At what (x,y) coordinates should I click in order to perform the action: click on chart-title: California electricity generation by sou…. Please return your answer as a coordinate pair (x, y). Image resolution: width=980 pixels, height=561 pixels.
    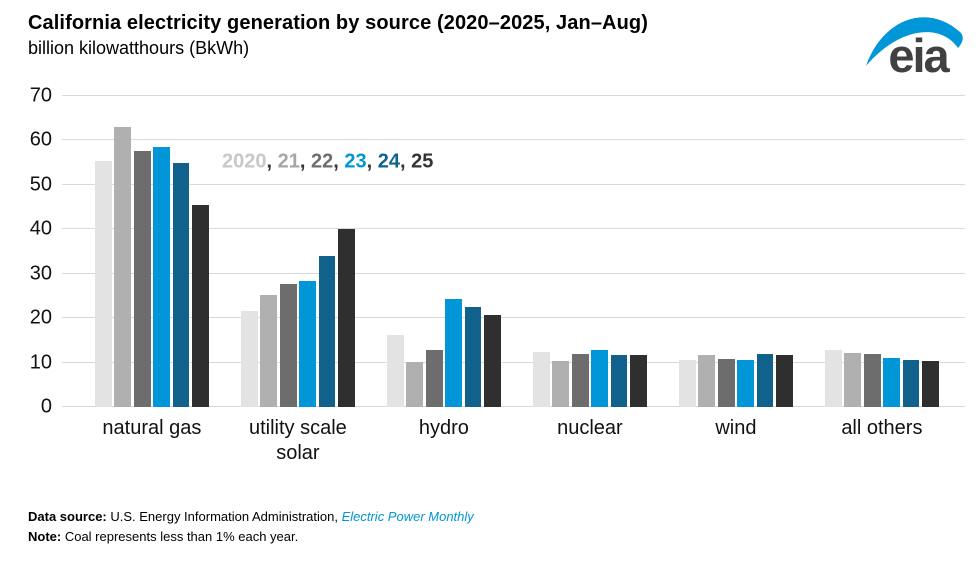
    Looking at the image, I should click on (338, 23).